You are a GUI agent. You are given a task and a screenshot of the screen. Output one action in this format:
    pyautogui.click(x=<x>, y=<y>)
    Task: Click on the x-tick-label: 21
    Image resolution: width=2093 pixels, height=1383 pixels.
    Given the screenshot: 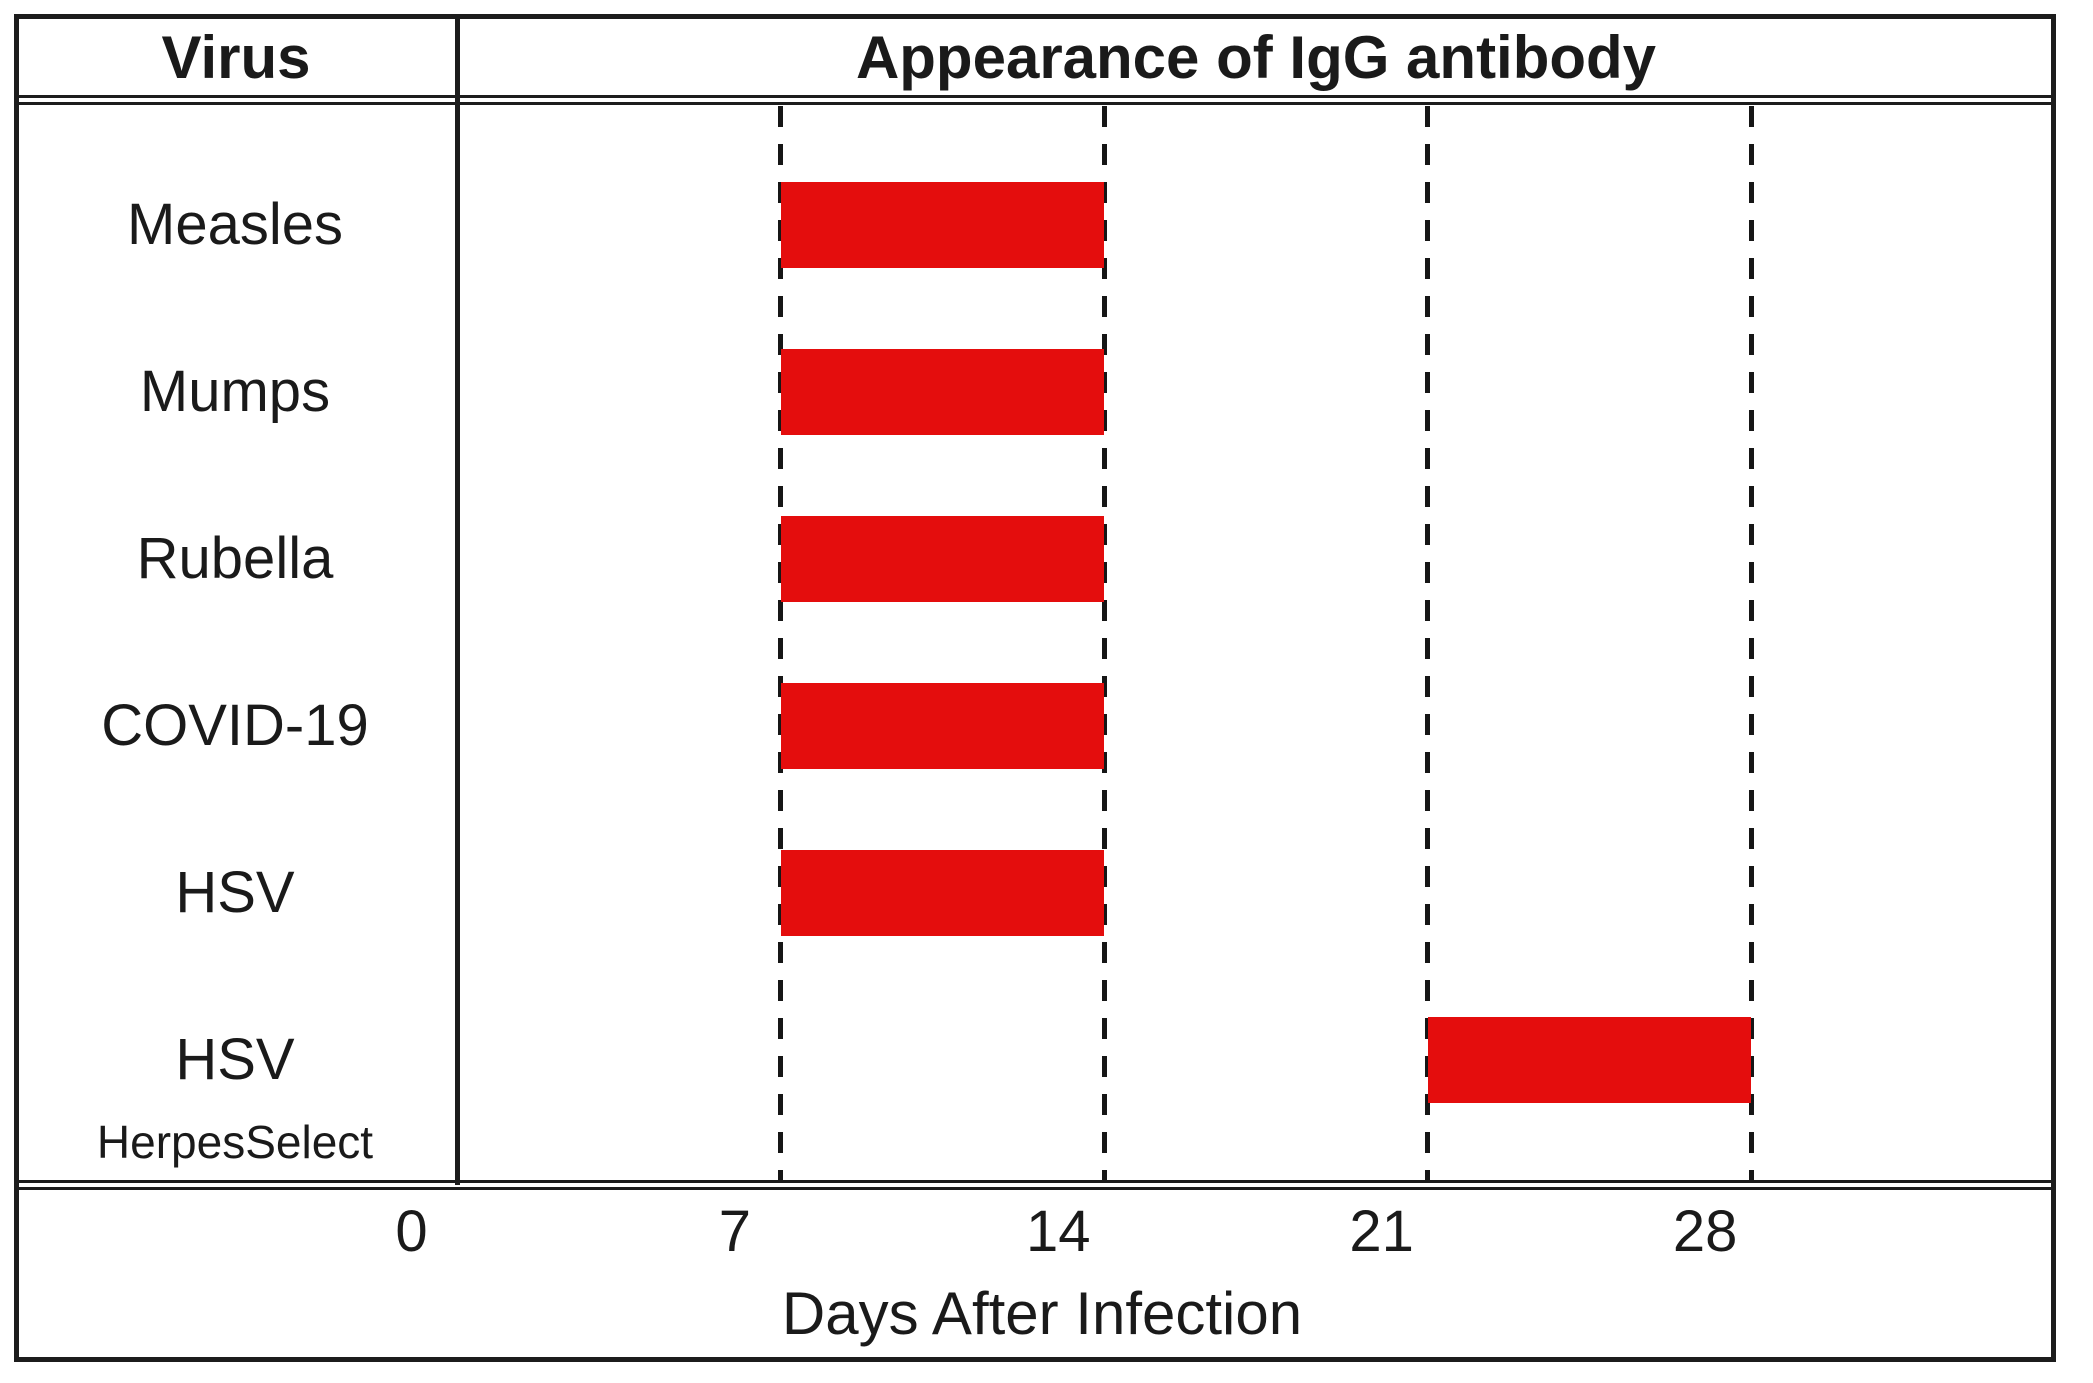 What is the action you would take?
    pyautogui.click(x=1381, y=1231)
    